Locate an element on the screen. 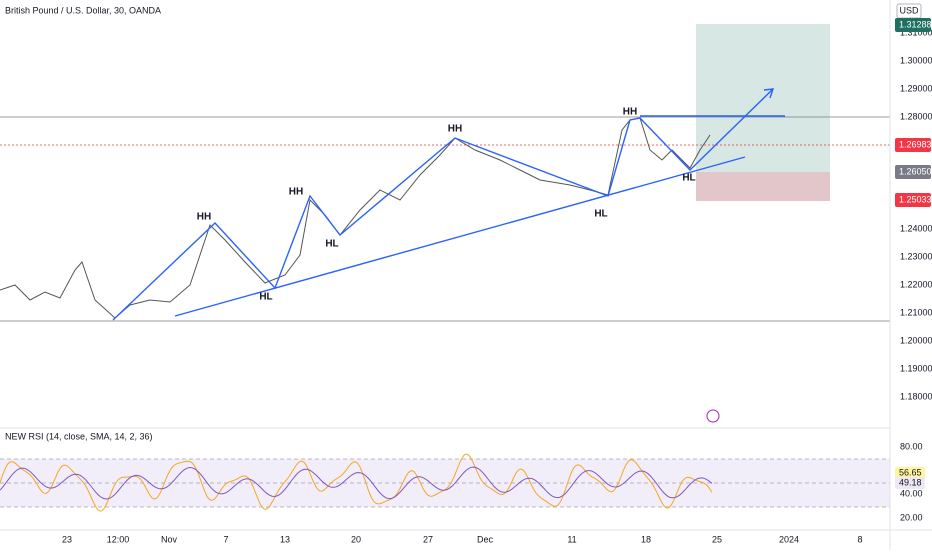  price-badge-label: 1.26983 is located at coordinates (915, 144).